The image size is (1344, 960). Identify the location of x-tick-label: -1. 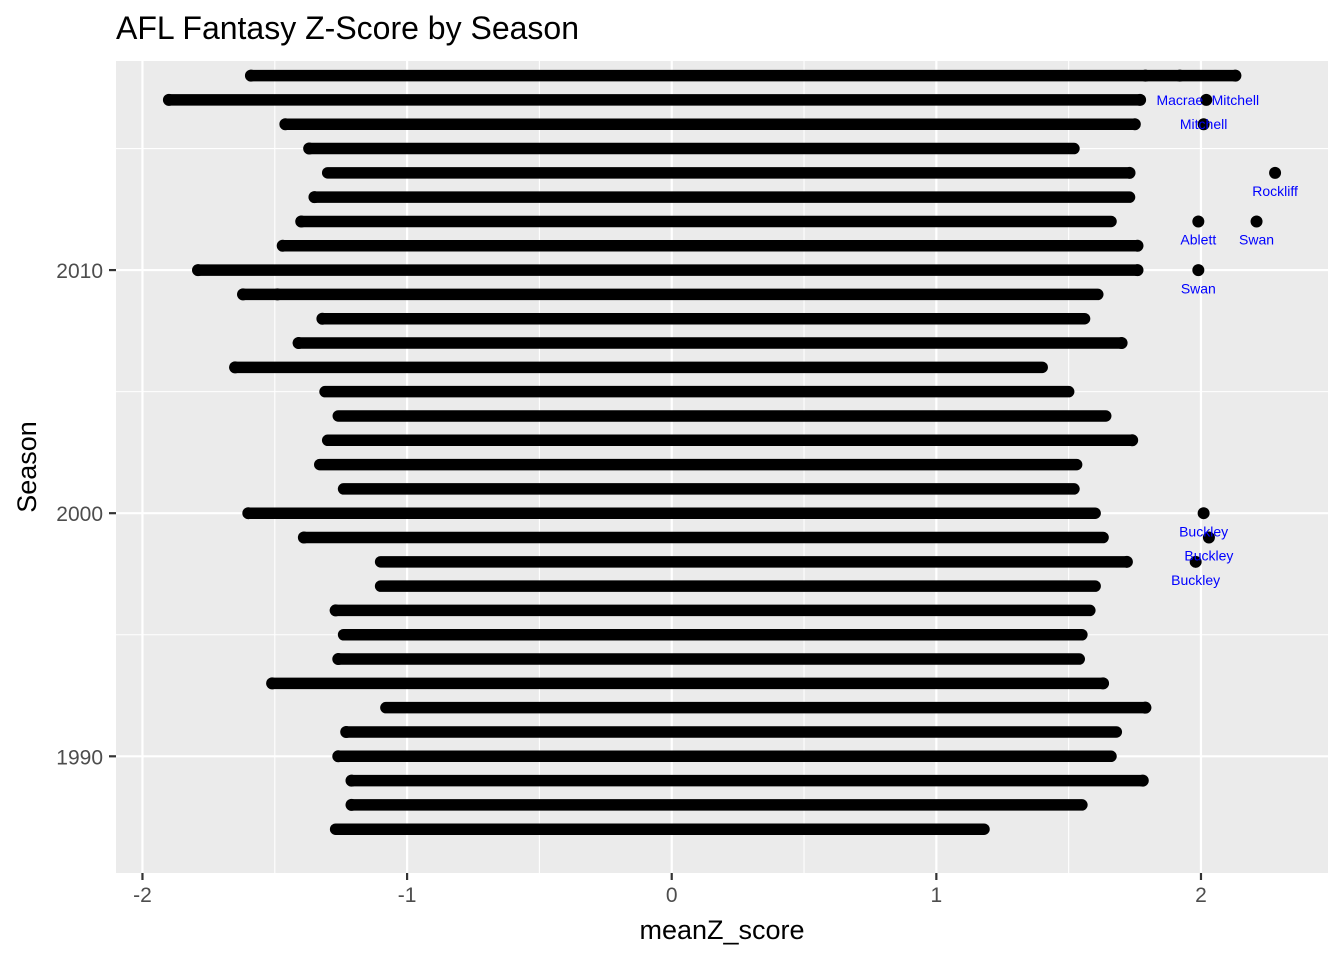
(407, 895).